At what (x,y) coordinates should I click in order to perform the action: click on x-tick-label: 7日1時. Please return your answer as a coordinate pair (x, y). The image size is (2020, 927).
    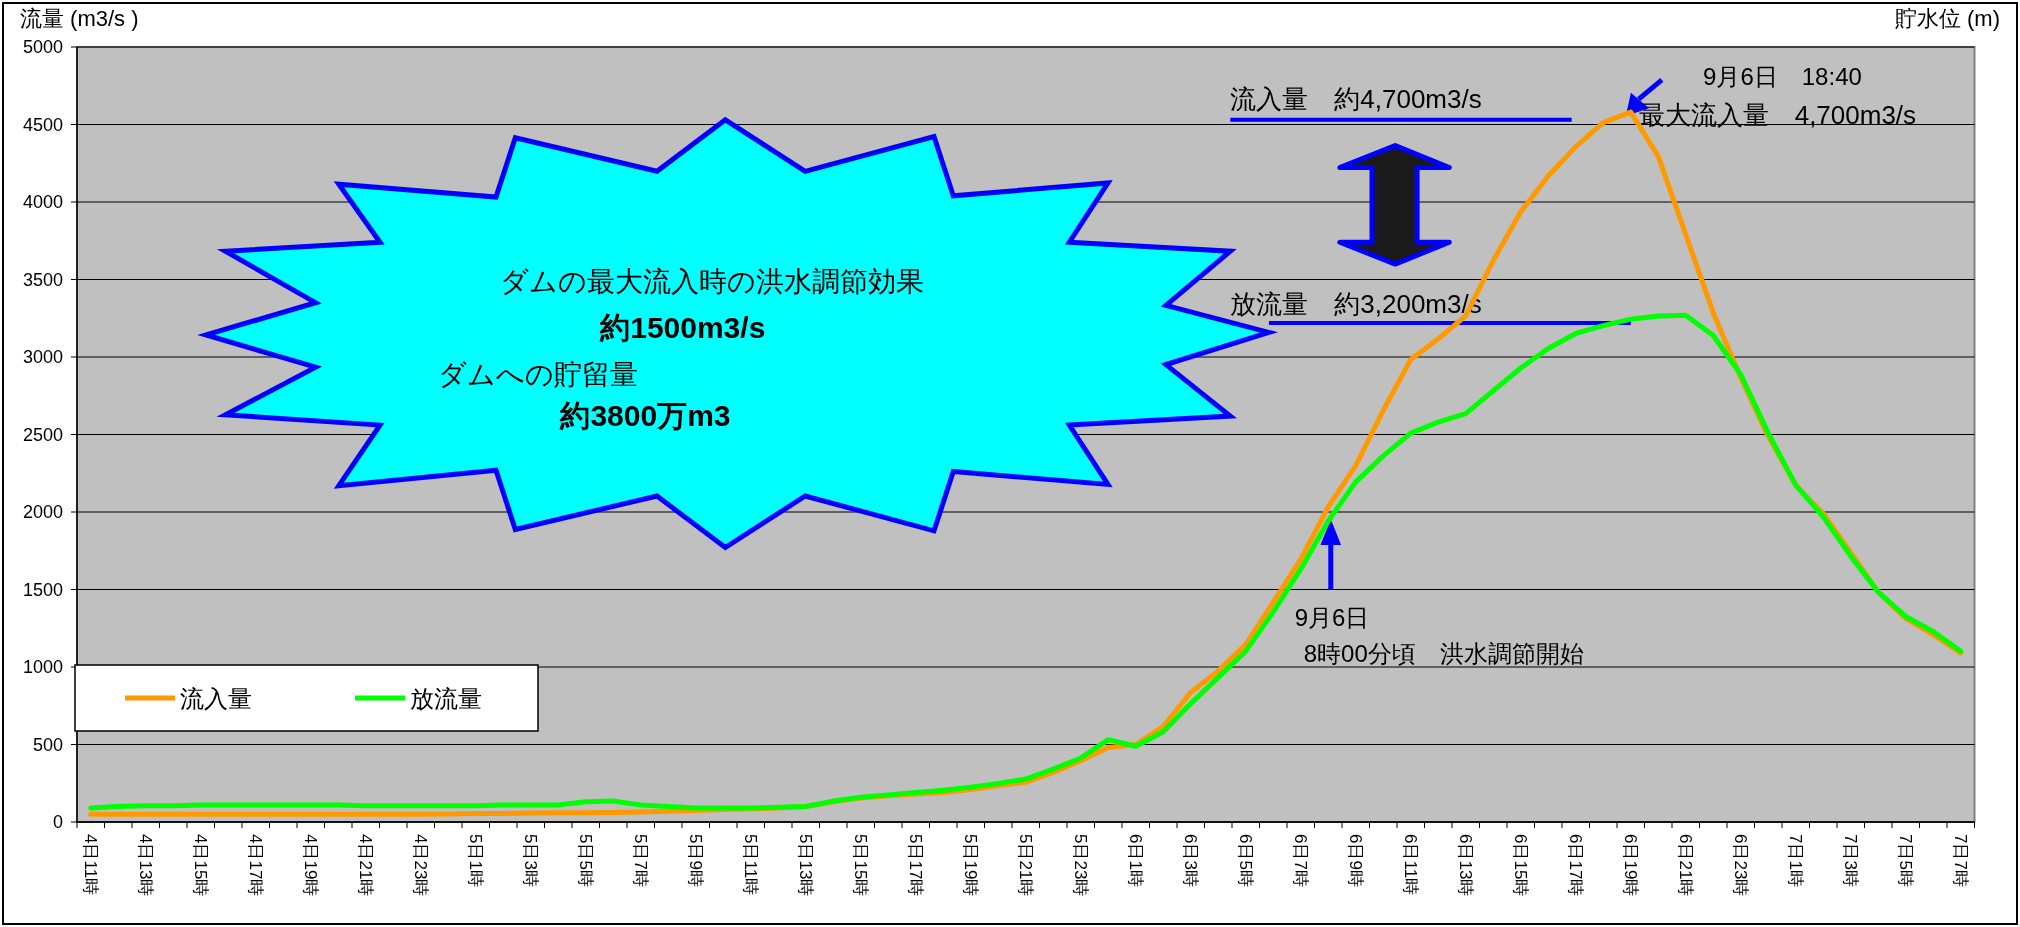
    Looking at the image, I should click on (1795, 860).